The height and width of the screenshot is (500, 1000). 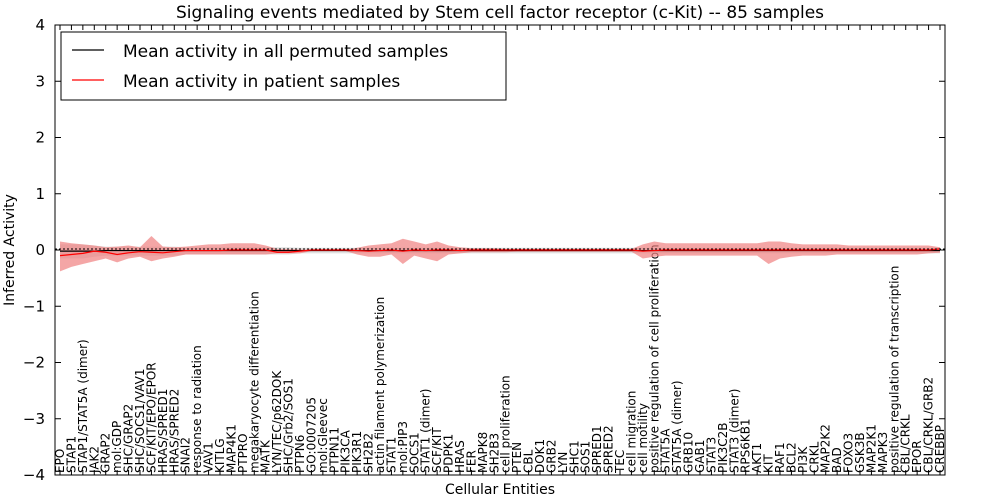 I want to click on x-tick-label: PDPK1, so click(x=449, y=453).